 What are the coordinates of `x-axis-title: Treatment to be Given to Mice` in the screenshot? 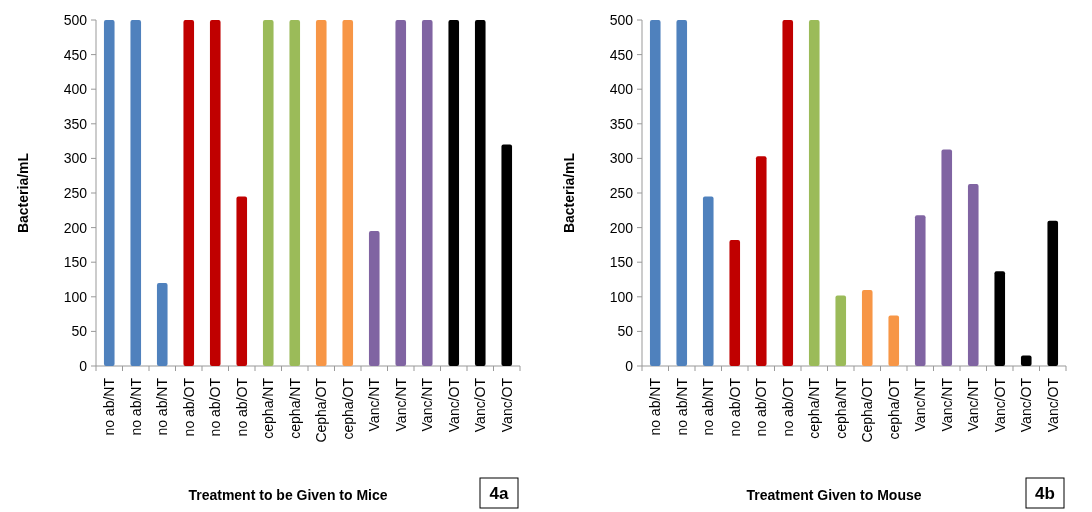 It's located at (288, 495).